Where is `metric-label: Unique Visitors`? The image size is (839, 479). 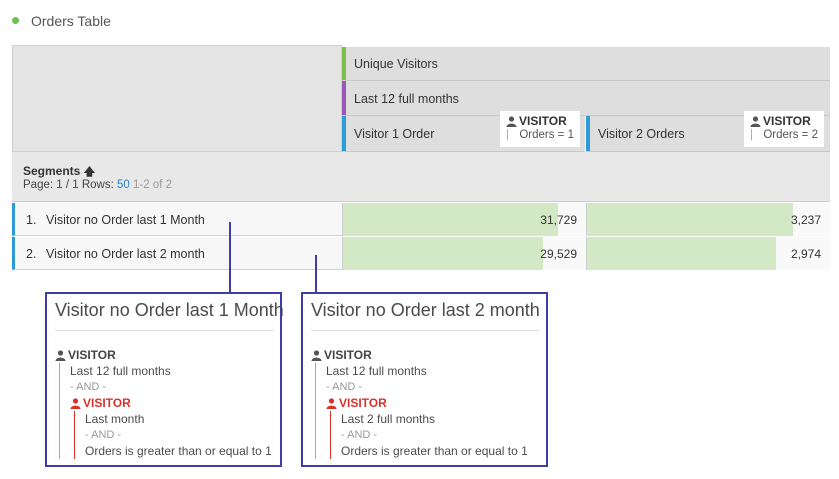 metric-label: Unique Visitors is located at coordinates (396, 64).